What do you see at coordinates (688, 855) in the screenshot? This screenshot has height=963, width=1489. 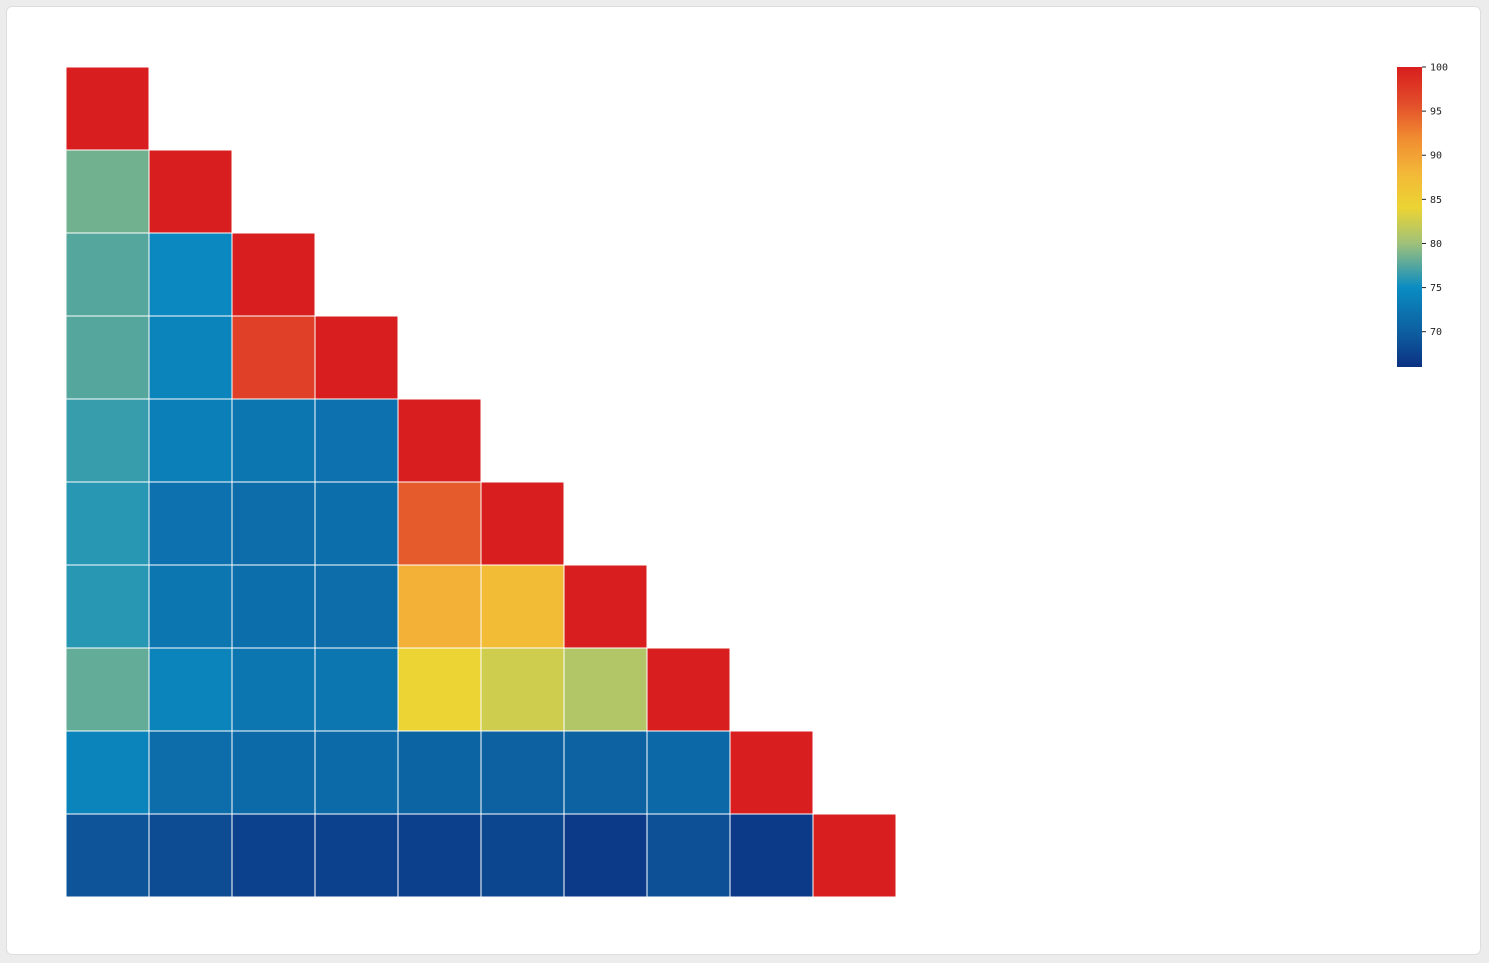 I see `heatmap-cell-r9-c7` at bounding box center [688, 855].